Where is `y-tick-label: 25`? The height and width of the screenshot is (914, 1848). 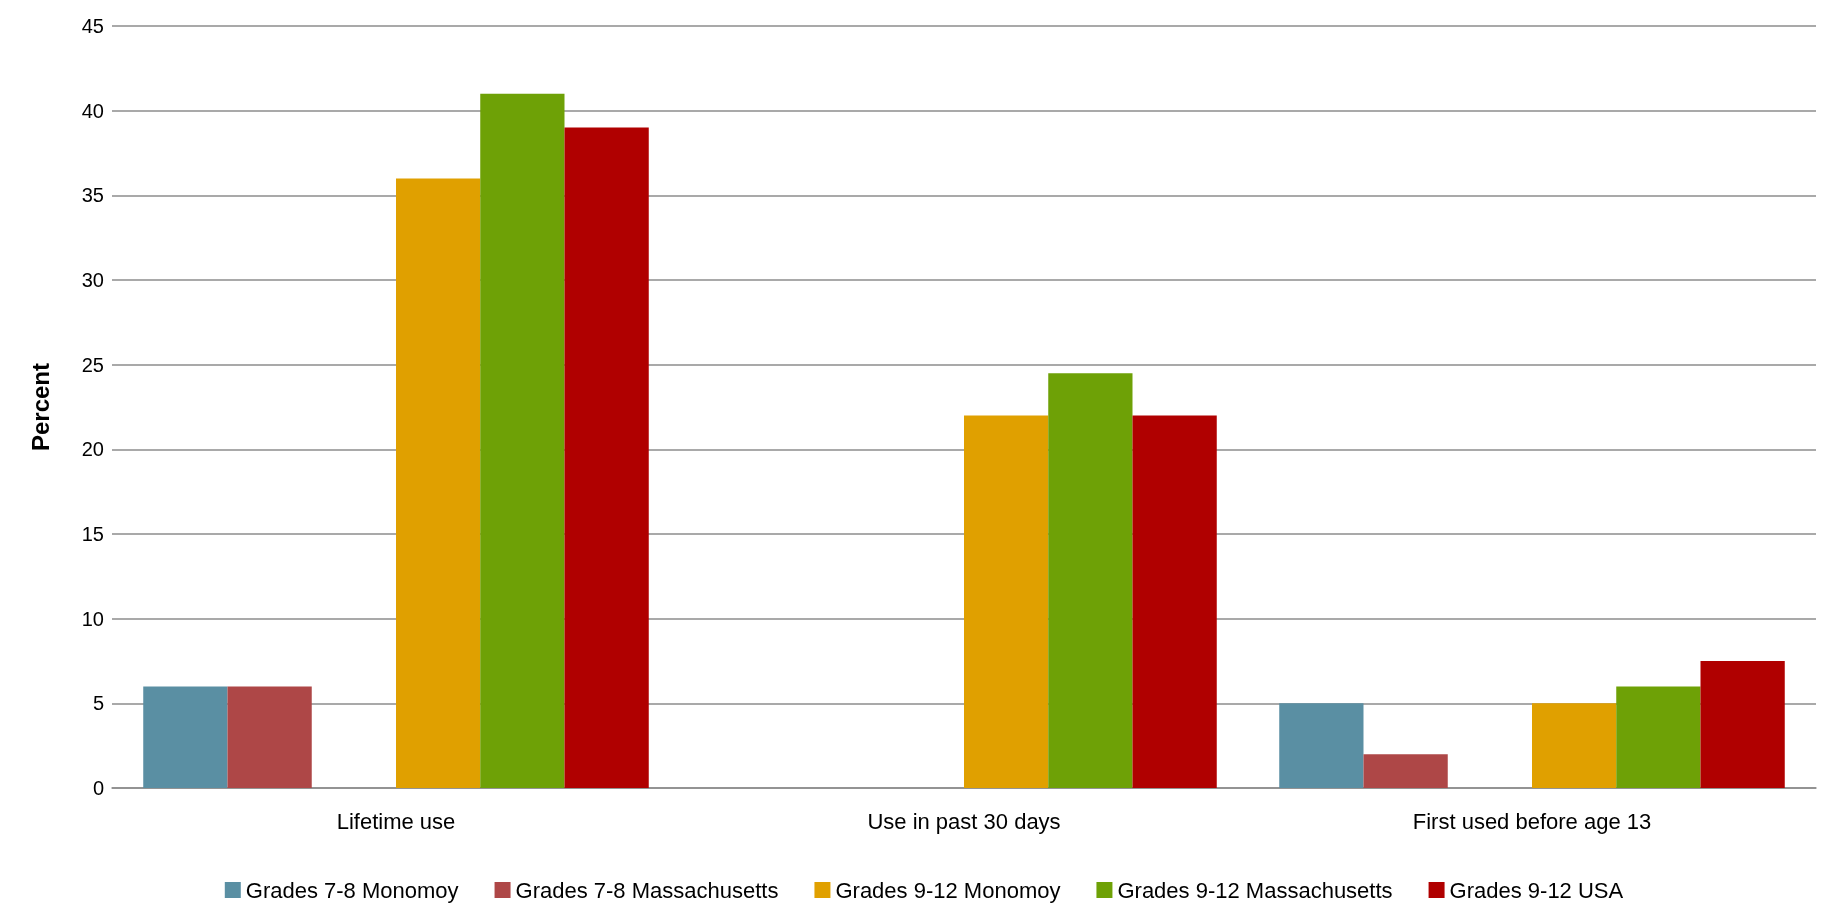 y-tick-label: 25 is located at coordinates (92, 364).